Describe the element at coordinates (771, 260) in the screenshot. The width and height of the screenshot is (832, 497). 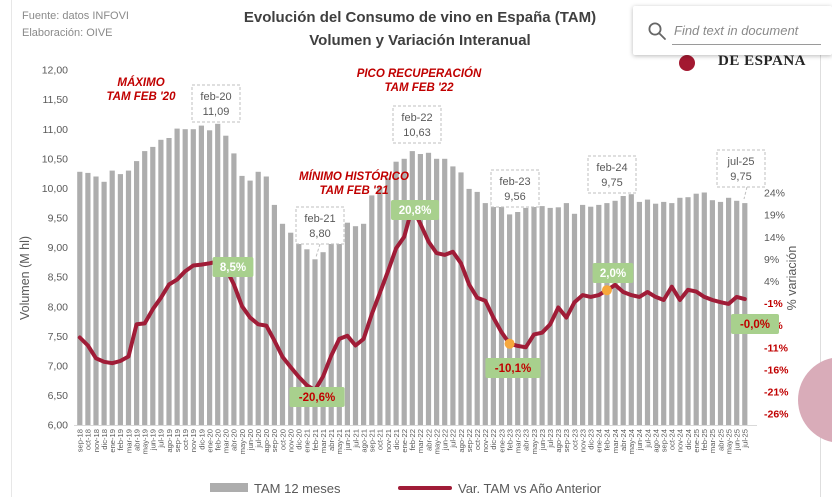
I see `right-tick-label: 9%` at that location.